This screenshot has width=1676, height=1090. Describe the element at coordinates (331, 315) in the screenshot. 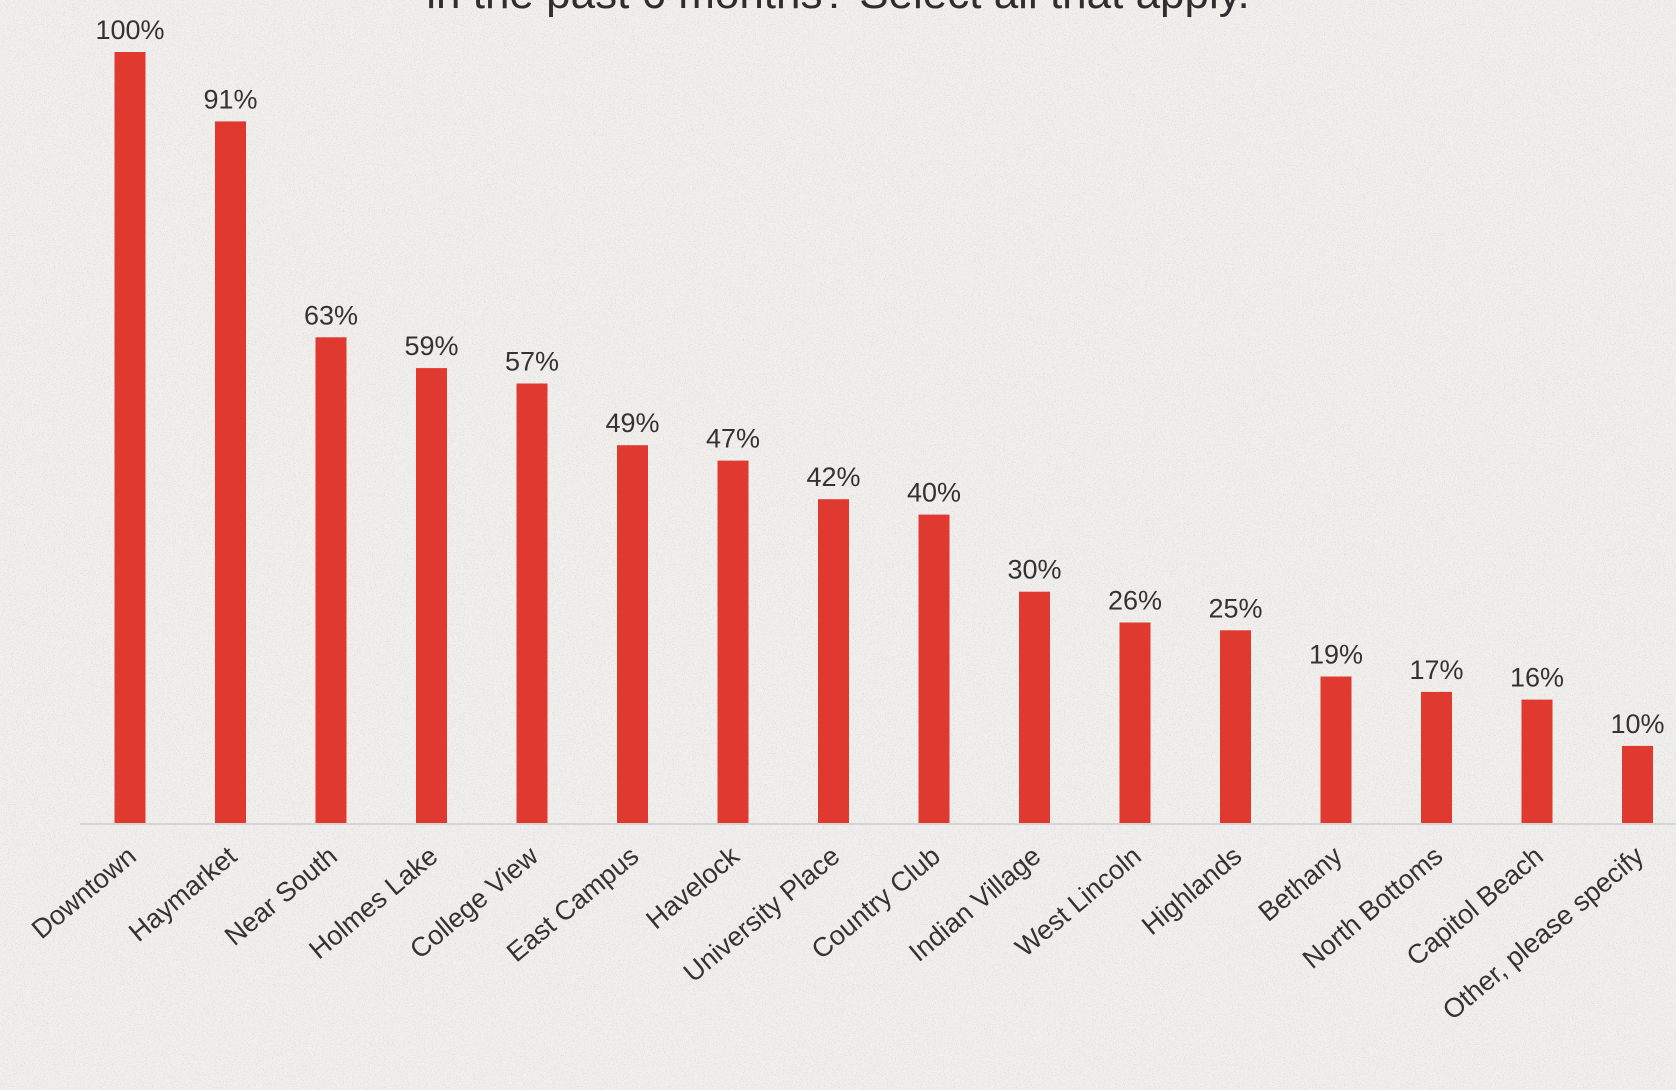

I see `value-label-near-south: 63%` at that location.